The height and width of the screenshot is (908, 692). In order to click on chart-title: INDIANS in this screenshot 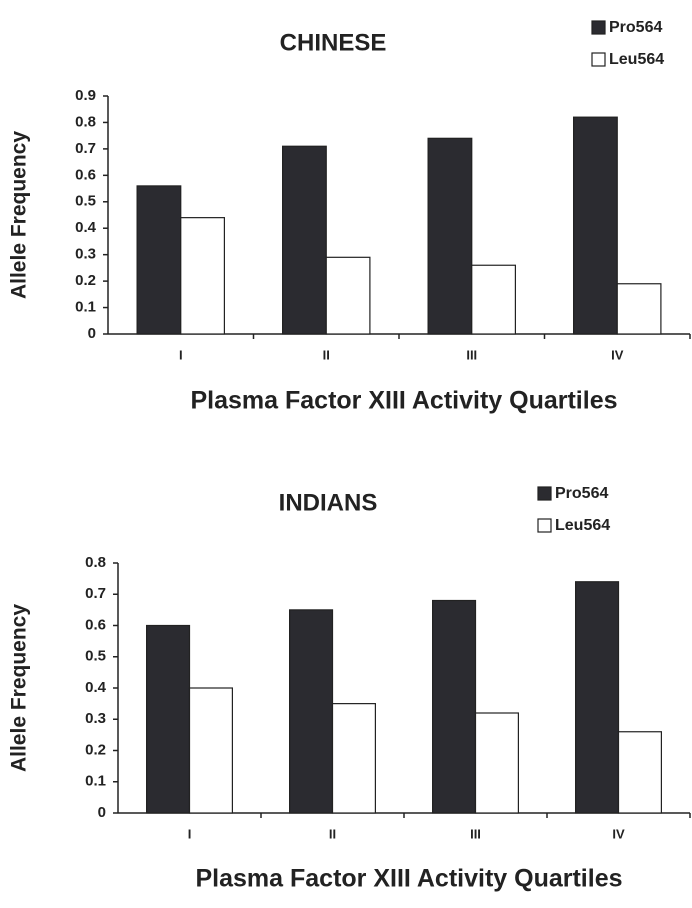, I will do `click(328, 502)`.